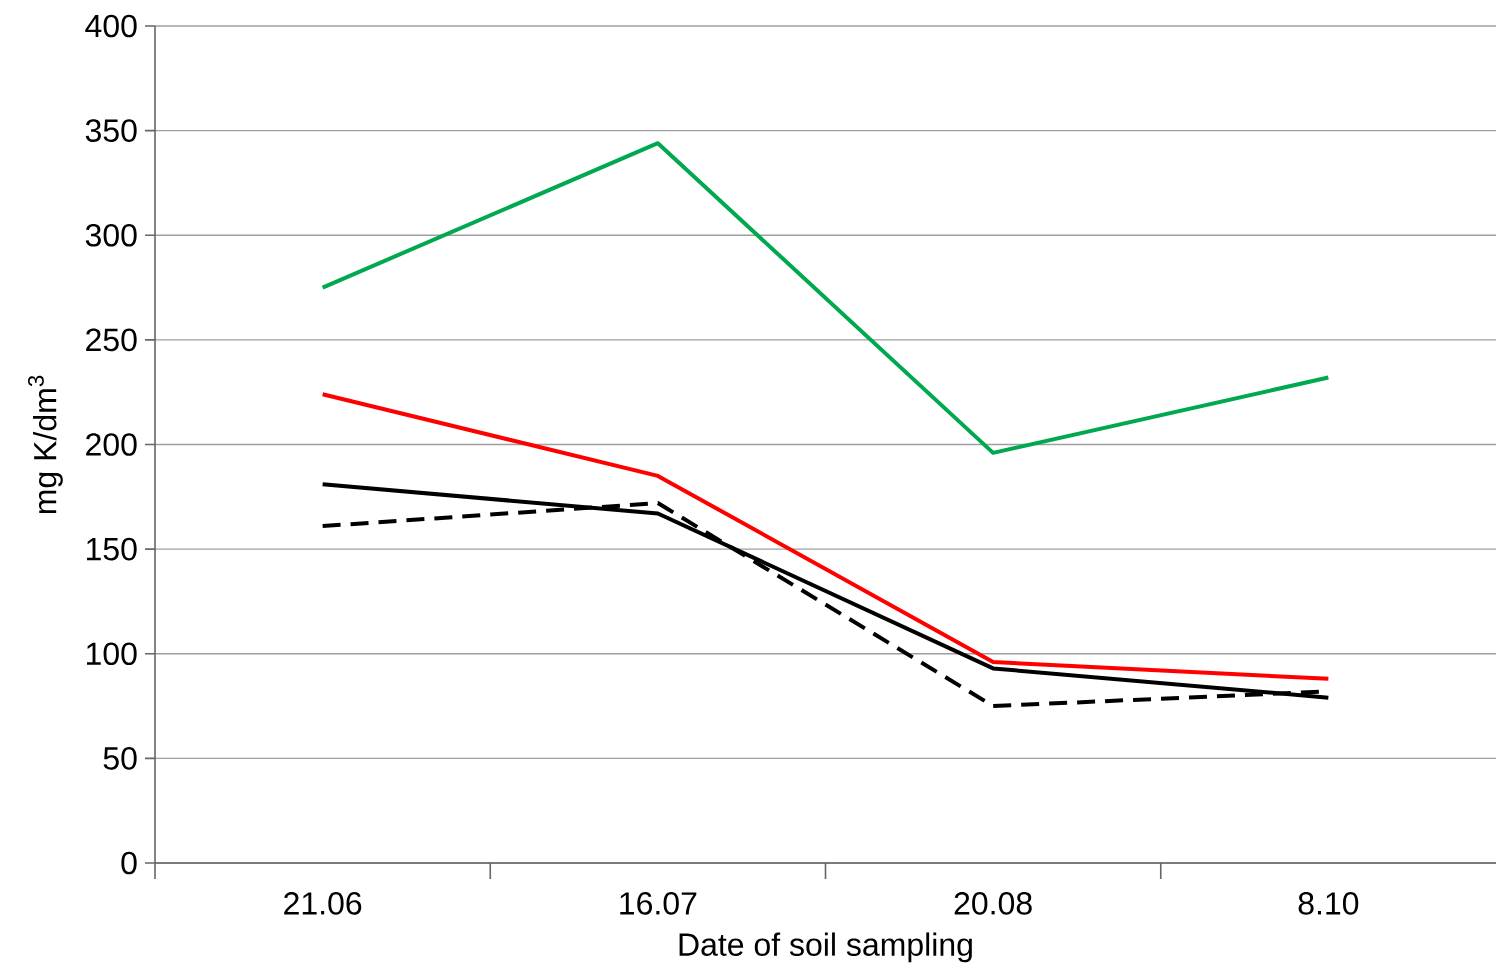 The width and height of the screenshot is (1496, 980). What do you see at coordinates (323, 903) in the screenshot?
I see `x-tick-label: 21.06` at bounding box center [323, 903].